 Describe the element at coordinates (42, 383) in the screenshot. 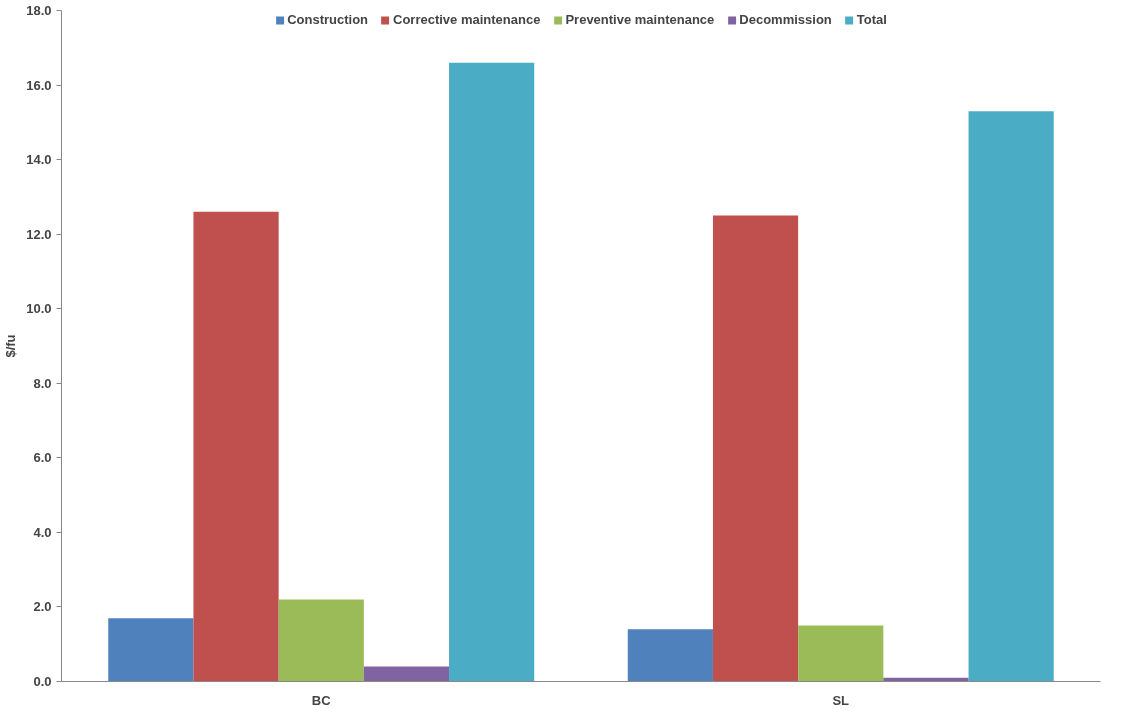

I see `y-tick-label: 8.0` at that location.